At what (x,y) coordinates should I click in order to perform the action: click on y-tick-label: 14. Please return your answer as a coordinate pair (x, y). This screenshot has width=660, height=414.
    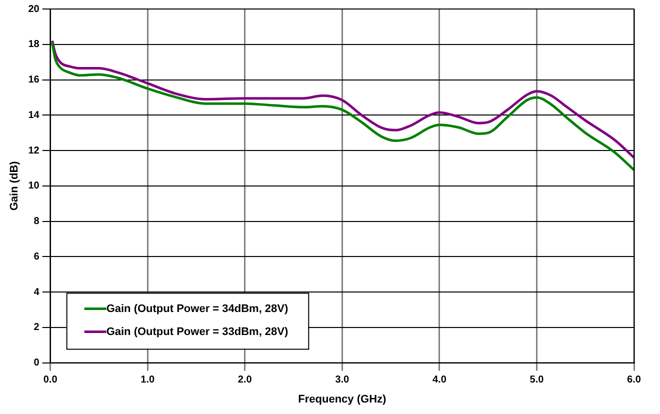
    Looking at the image, I should click on (34, 115).